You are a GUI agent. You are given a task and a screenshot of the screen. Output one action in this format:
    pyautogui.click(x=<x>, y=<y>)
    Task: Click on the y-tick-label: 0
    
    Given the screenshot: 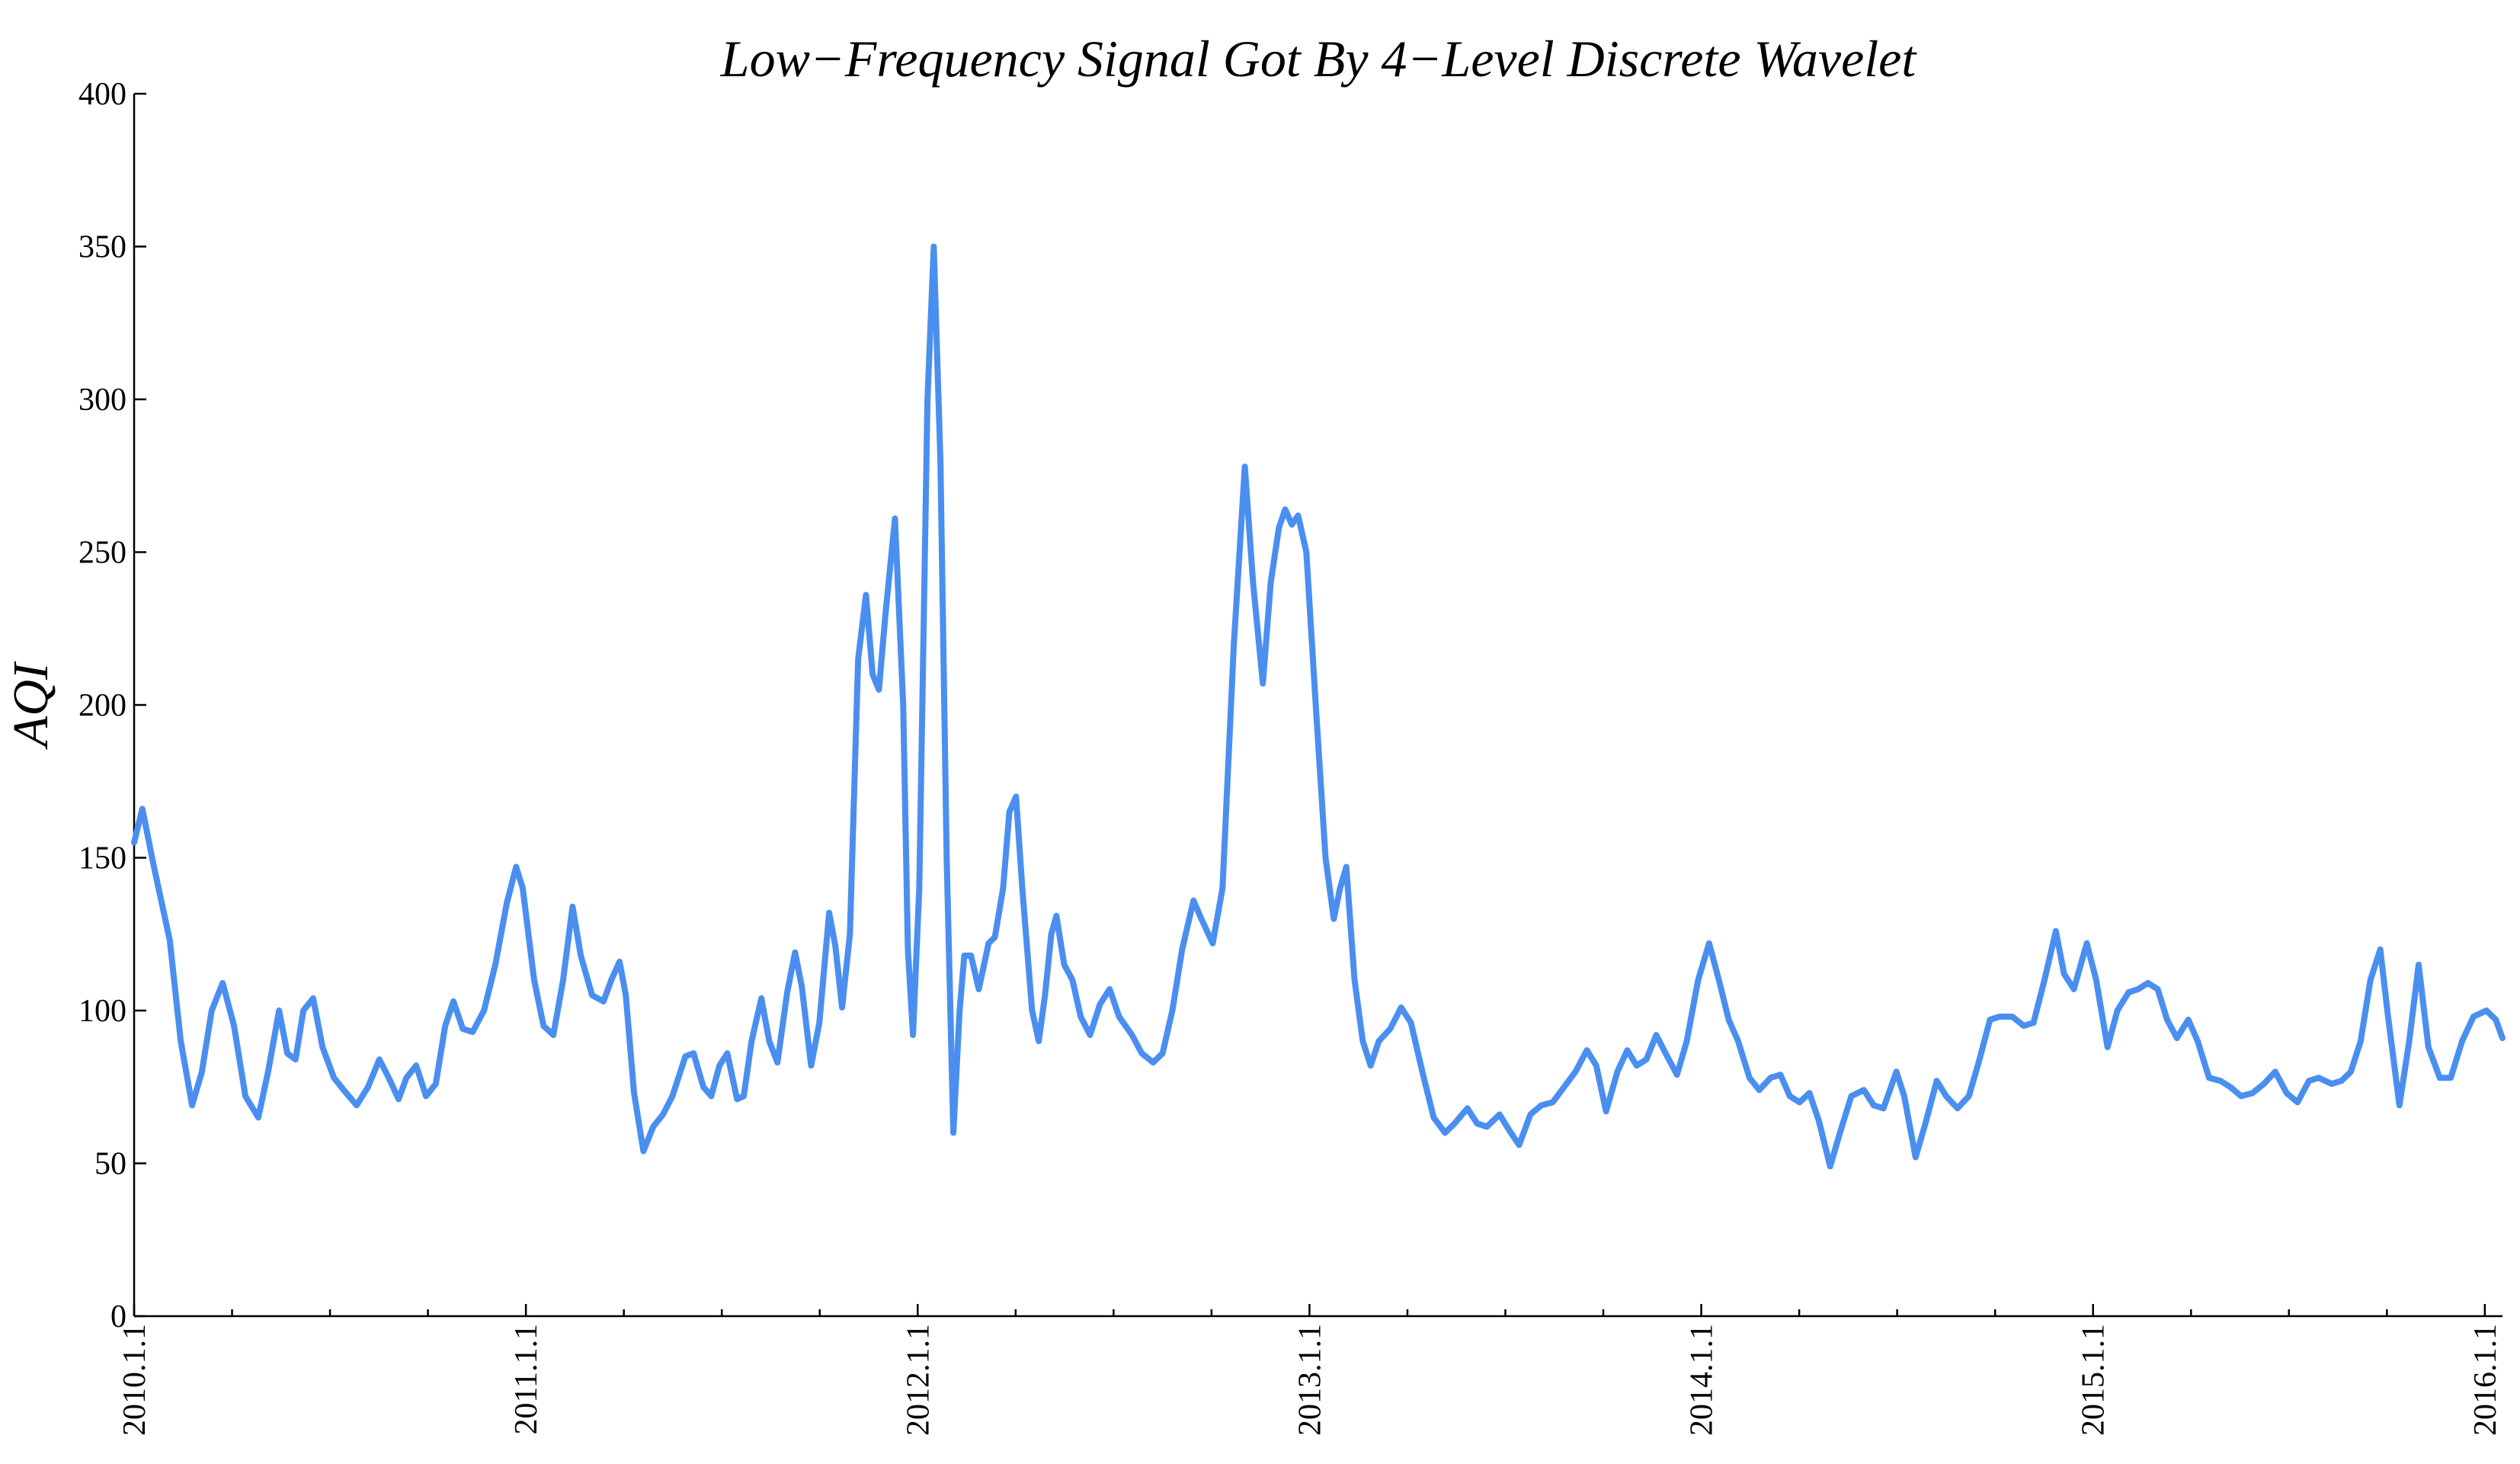 What is the action you would take?
    pyautogui.click(x=118, y=1316)
    